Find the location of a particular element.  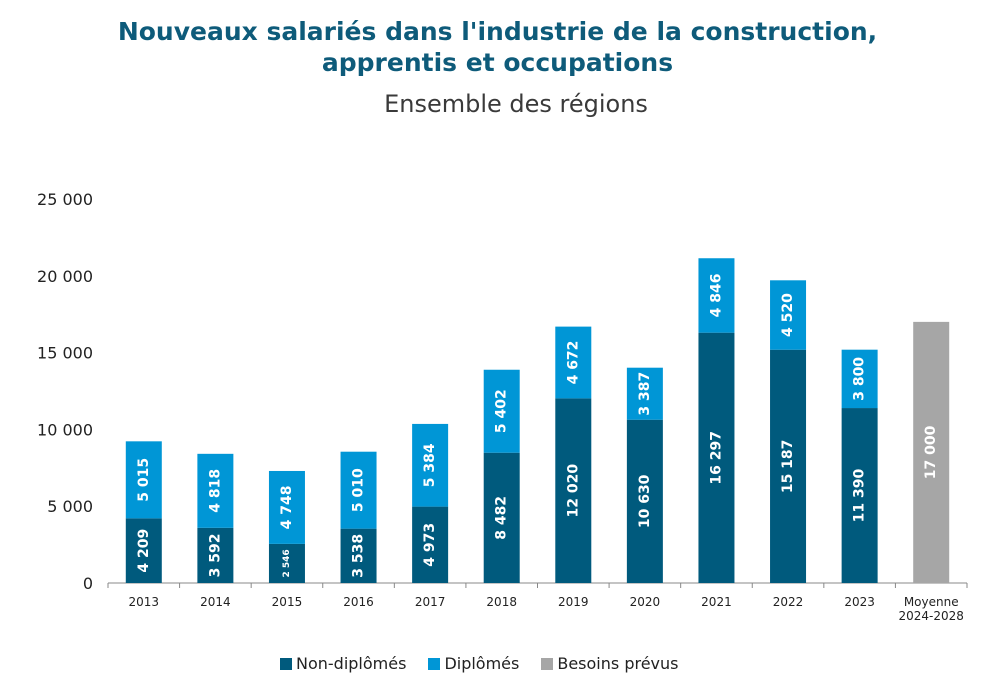

legend-item-besoins: Besoins prévus is located at coordinates (609, 663).